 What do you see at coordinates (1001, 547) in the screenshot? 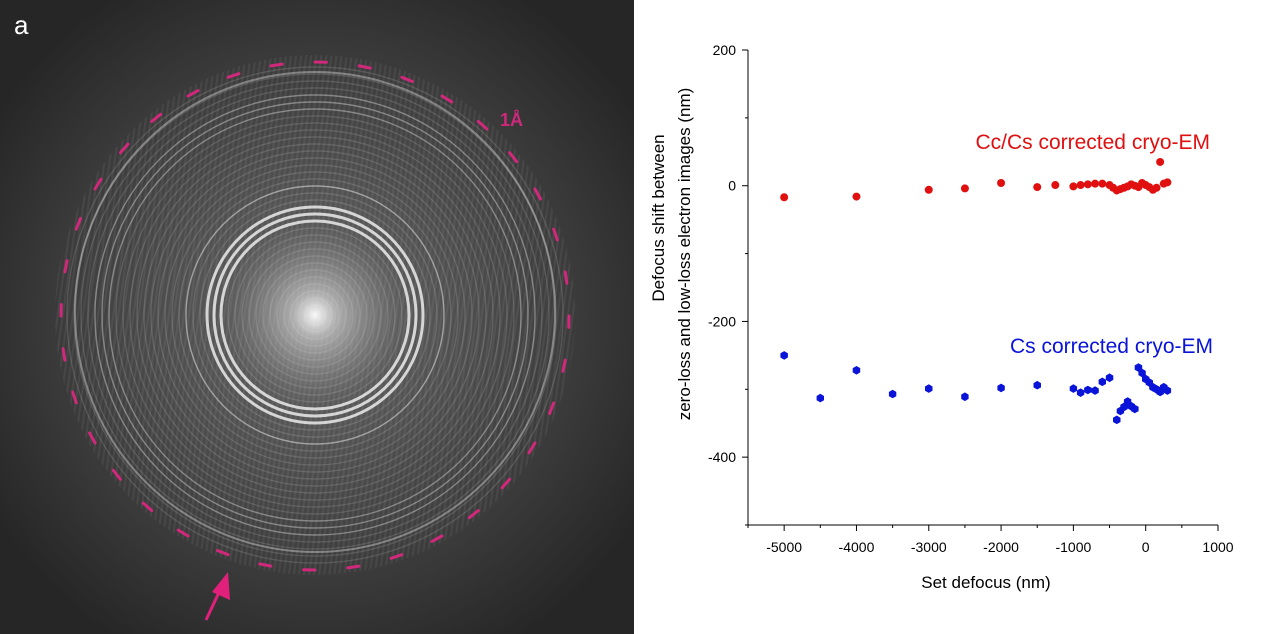
I see `x-tick-label: -2000` at bounding box center [1001, 547].